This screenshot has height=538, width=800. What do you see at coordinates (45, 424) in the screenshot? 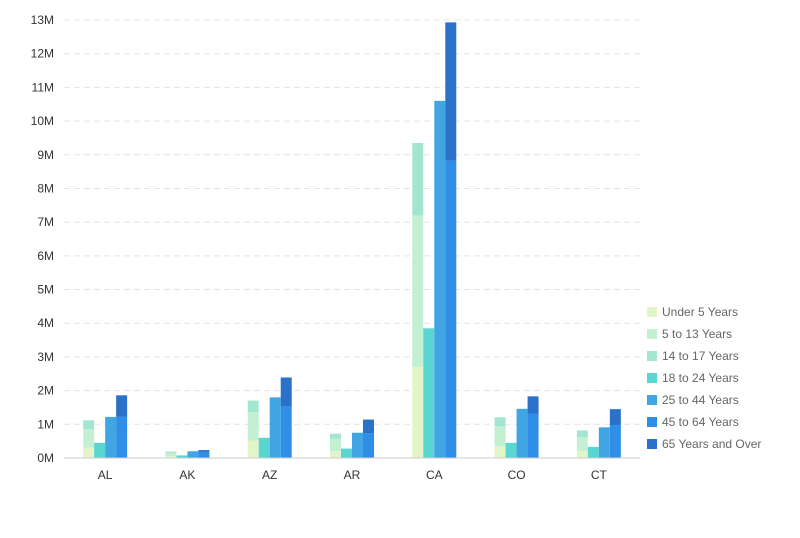
I see `y-tick-label: 1M` at bounding box center [45, 424].